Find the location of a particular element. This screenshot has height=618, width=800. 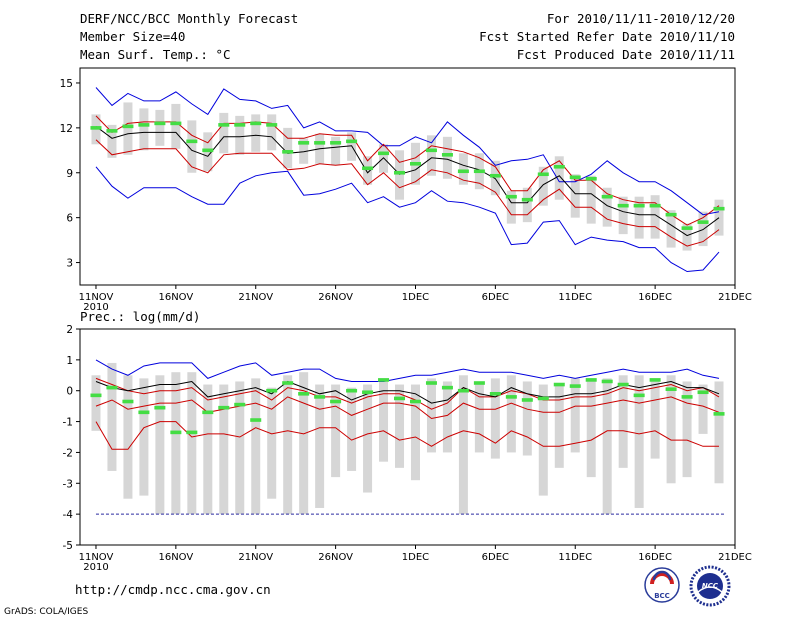

figure-title: DERF/NCC/BCC Monthly Forecast is located at coordinates (189, 18).